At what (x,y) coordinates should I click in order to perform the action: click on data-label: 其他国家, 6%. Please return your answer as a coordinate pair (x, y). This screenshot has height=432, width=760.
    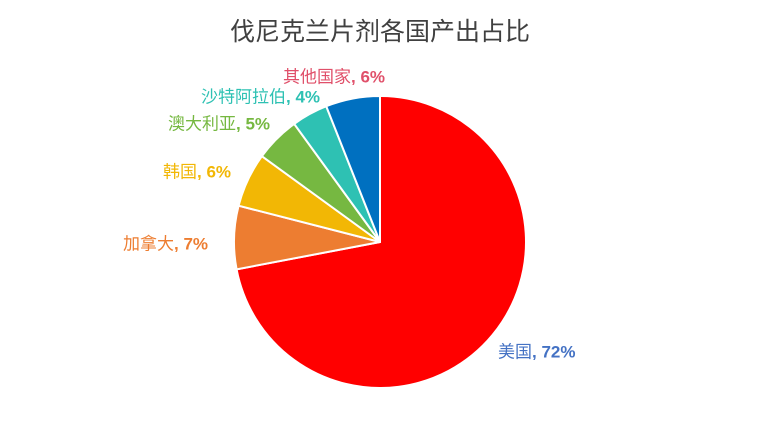
    Looking at the image, I should click on (334, 75).